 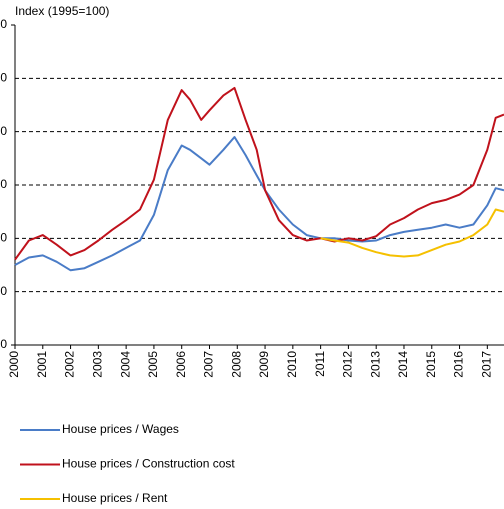 What do you see at coordinates (348, 364) in the screenshot?
I see `x-tick-label: 2012` at bounding box center [348, 364].